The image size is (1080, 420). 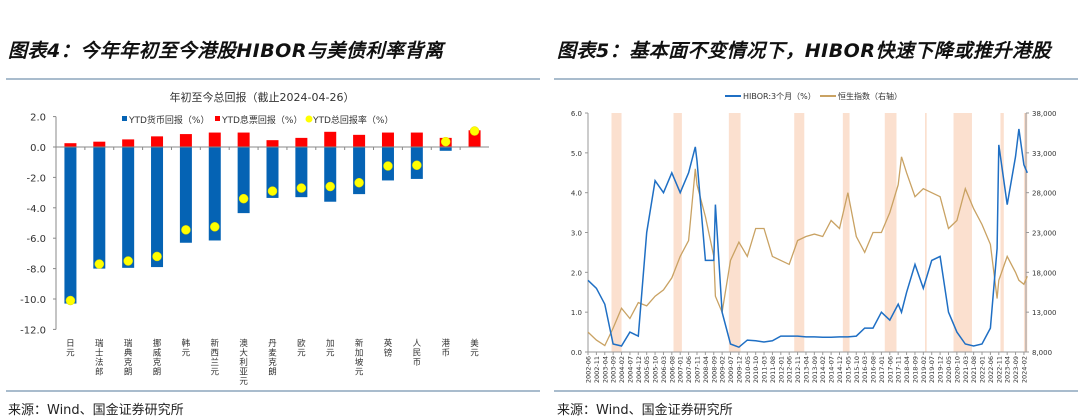 What do you see at coordinates (589, 369) in the screenshot?
I see `x-tick-label: 2002-06` at bounding box center [589, 369].